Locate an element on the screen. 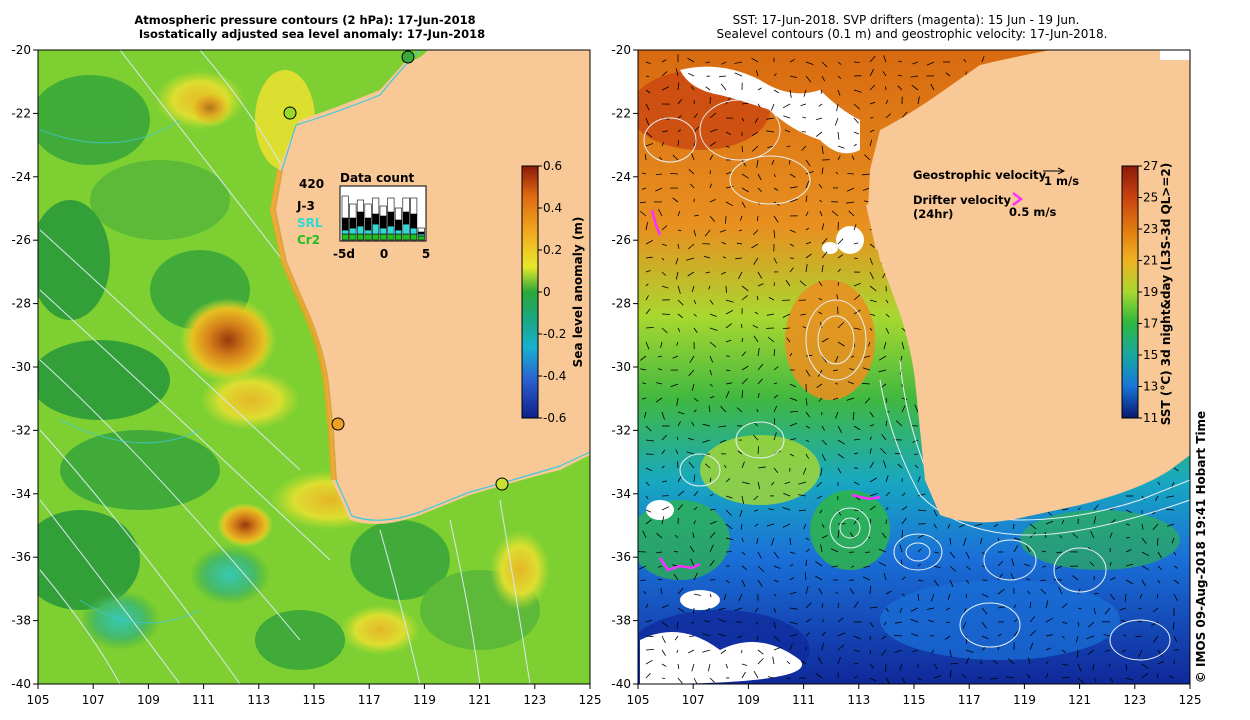 This screenshot has height=720, width=1250. left-ytick-label: -24 is located at coordinates (21, 177).